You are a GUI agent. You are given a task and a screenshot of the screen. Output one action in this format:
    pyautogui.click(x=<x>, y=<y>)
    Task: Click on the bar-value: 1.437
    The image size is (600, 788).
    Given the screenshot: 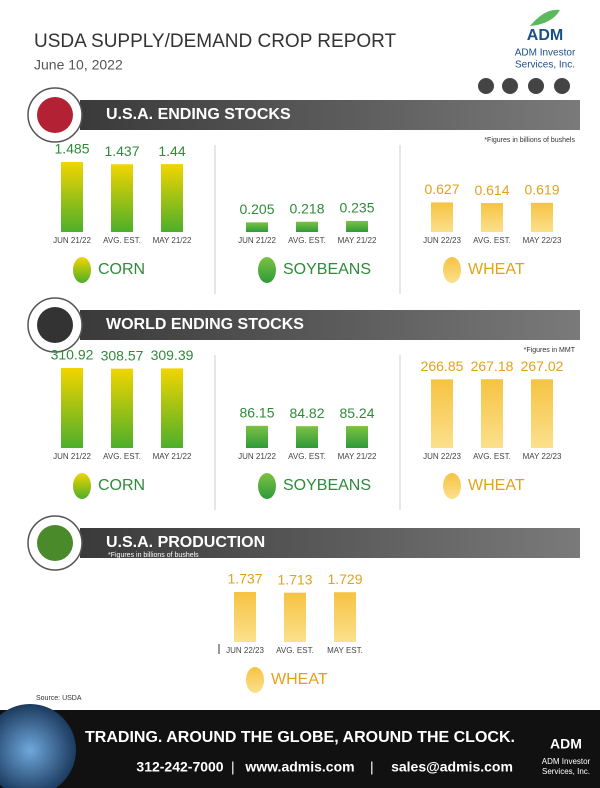 What is the action you would take?
    pyautogui.click(x=121, y=151)
    